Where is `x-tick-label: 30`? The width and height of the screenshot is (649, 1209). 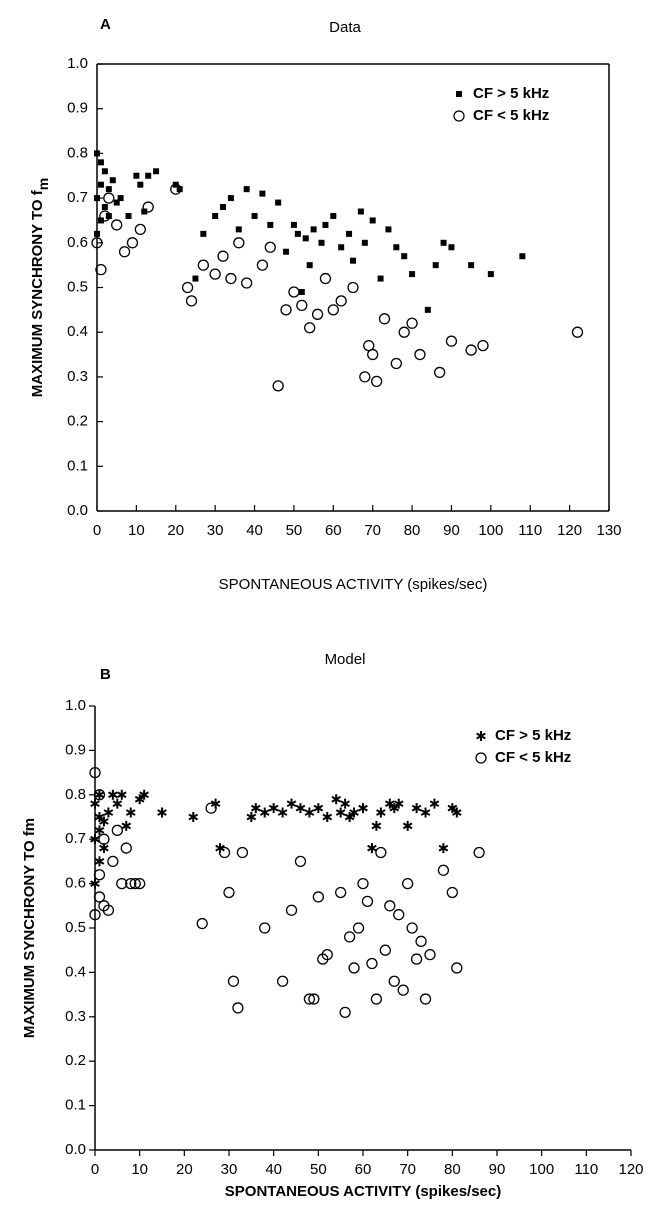
x-tick-label: 30 is located at coordinates (215, 530).